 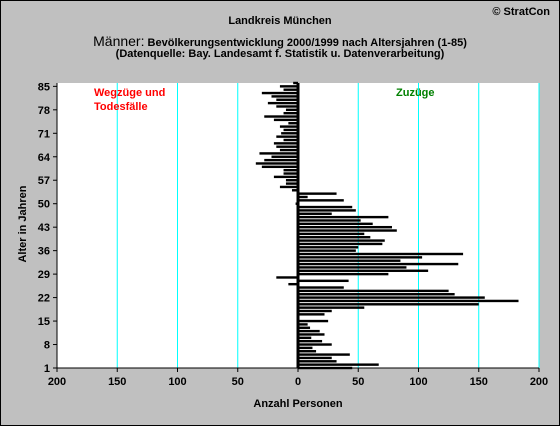 What do you see at coordinates (129, 93) in the screenshot?
I see `annotation-outflow: Wegzüge und` at bounding box center [129, 93].